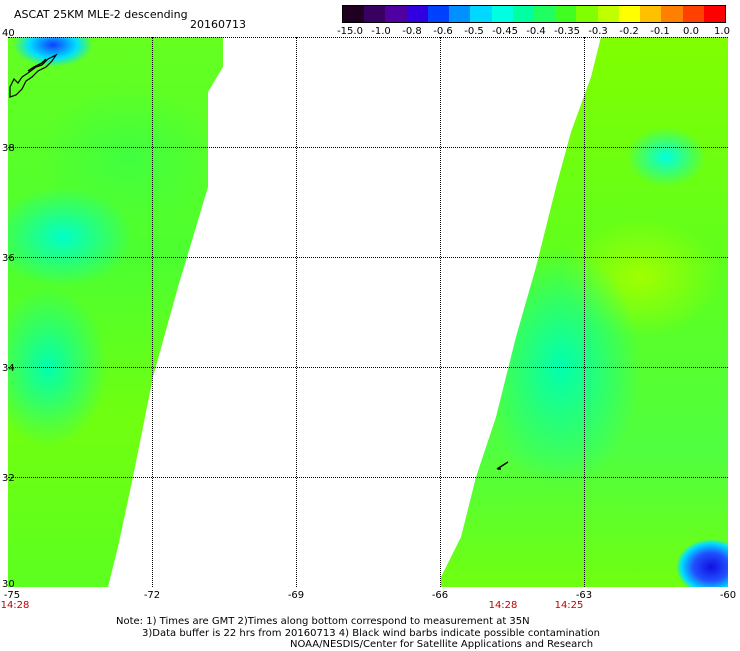 This screenshot has height=651, width=740. I want to click on color-scale-label: 0.0, so click(691, 31).